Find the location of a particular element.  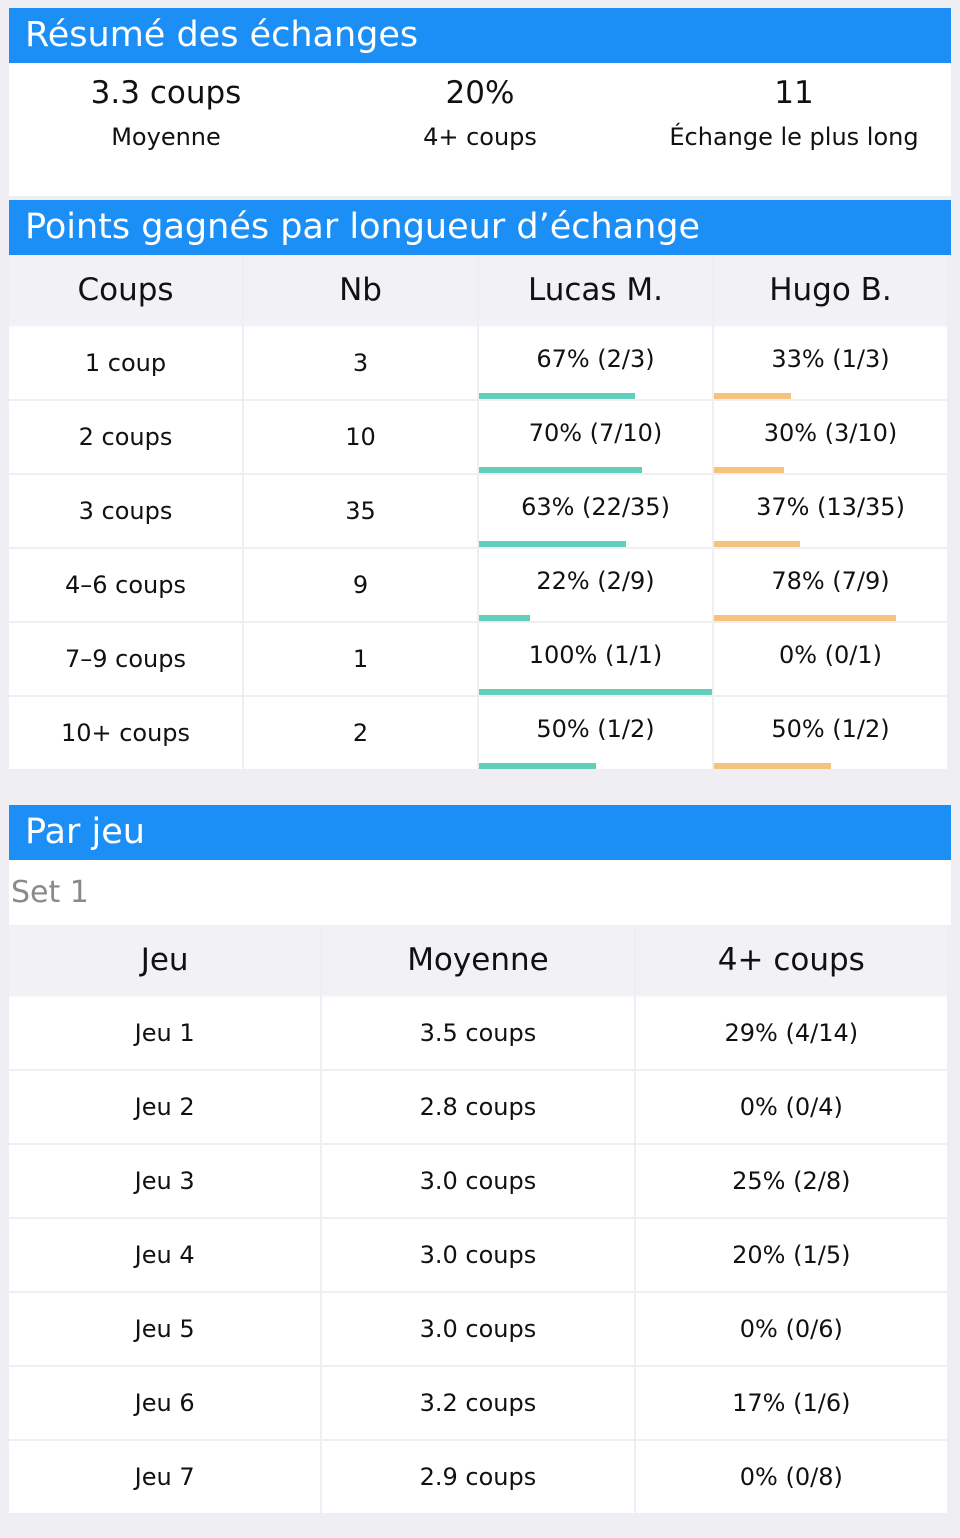

parjeu-header: Par jeu is located at coordinates (480, 832).